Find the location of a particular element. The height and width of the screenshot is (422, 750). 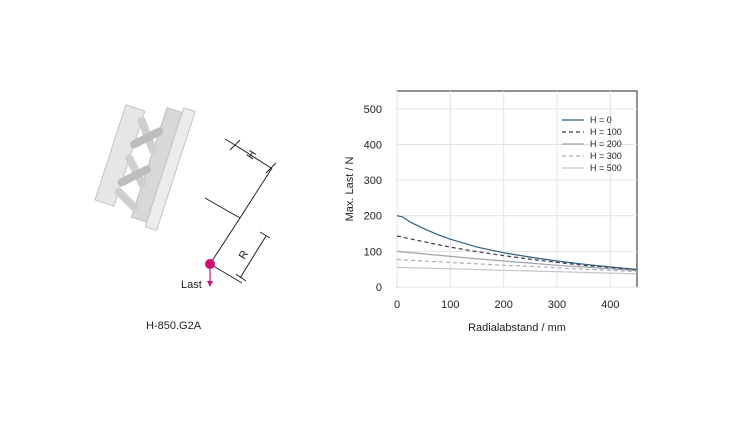

y-tick-label: 0 is located at coordinates (379, 288).